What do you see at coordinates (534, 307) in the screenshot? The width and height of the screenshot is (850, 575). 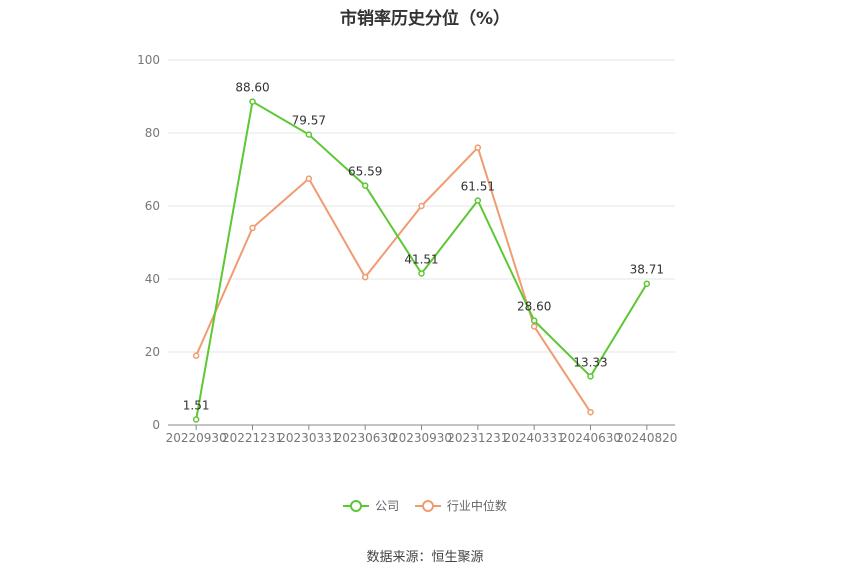 I see `data-label: 28.60` at bounding box center [534, 307].